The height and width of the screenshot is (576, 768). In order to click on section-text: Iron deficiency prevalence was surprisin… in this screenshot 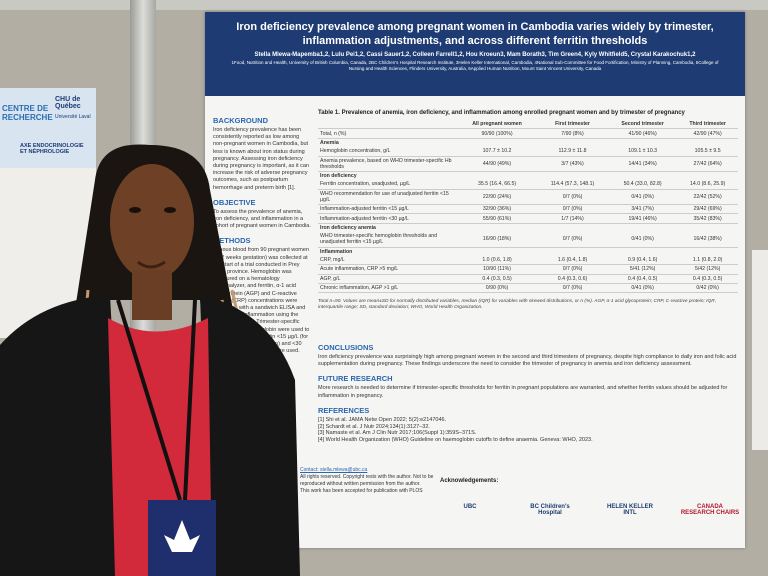, I will do `click(527, 361)`.